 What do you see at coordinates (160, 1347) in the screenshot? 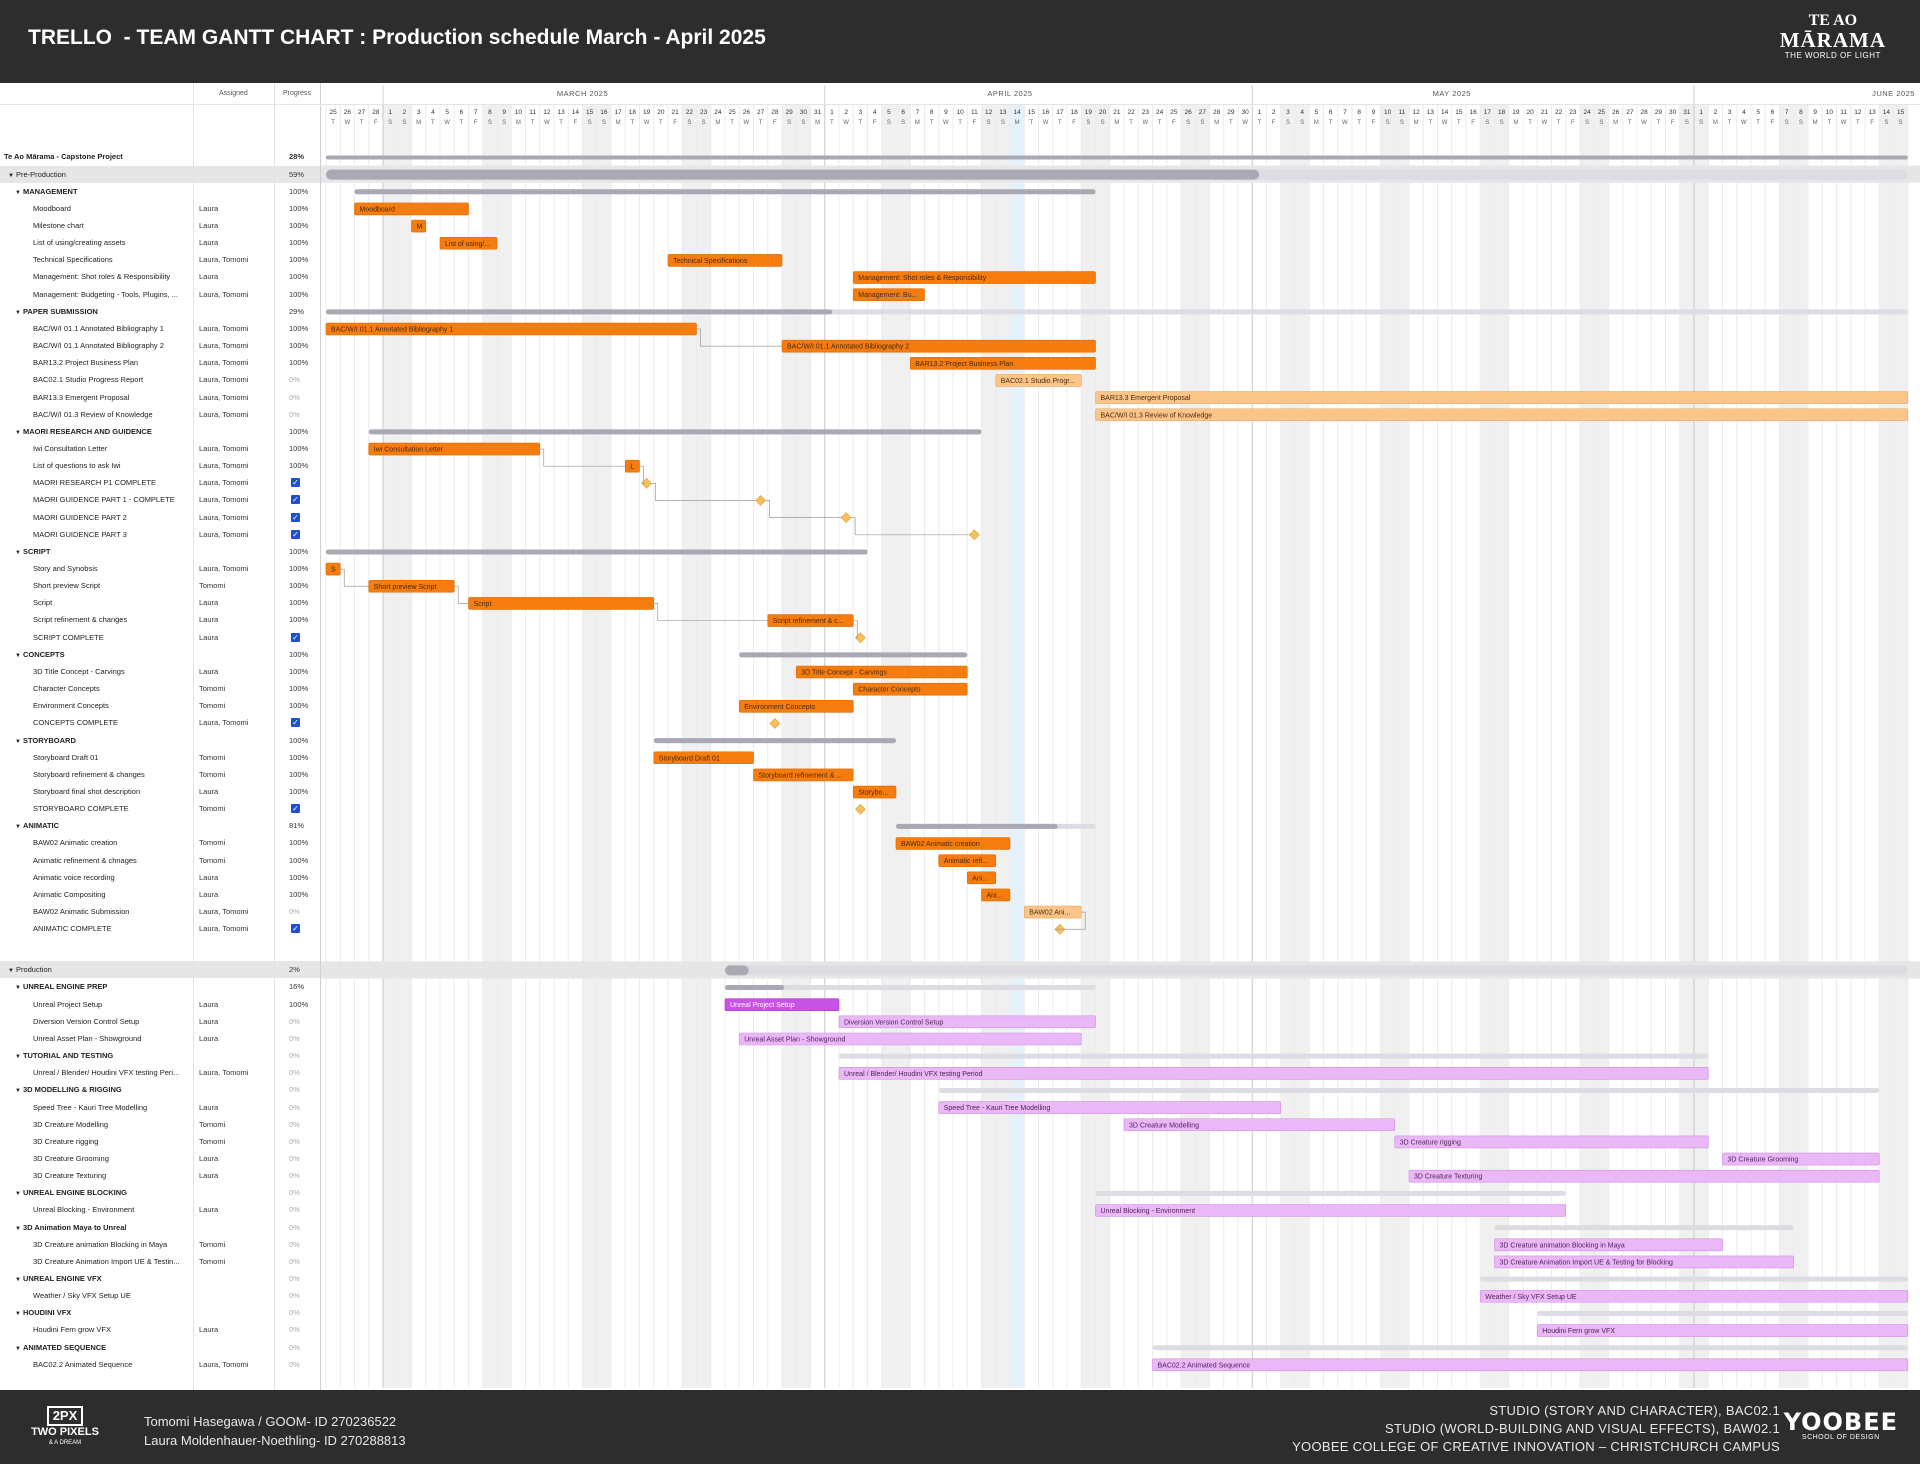
I see `group-row: ▼ ANIMATED SEQUENCE 0%` at bounding box center [160, 1347].